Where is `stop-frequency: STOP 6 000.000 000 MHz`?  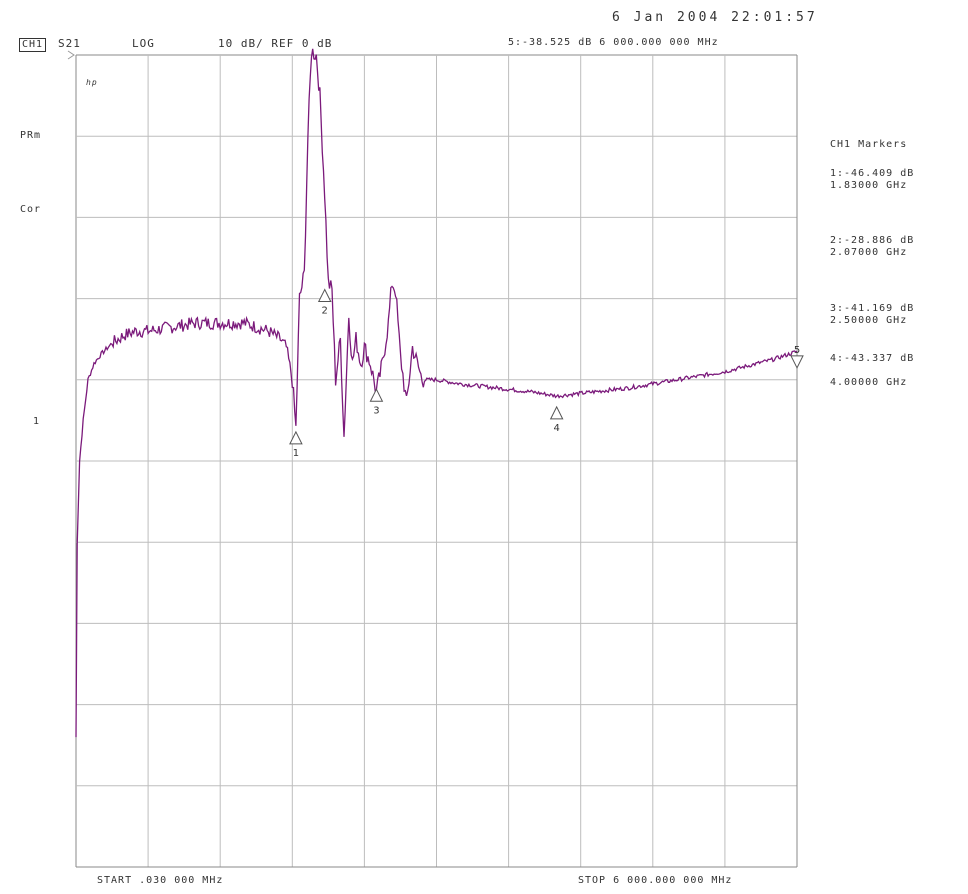 stop-frequency: STOP 6 000.000 000 MHz is located at coordinates (655, 880).